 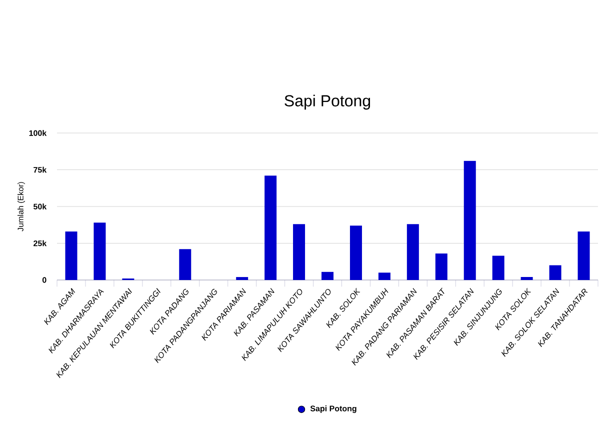 What do you see at coordinates (38, 133) in the screenshot?
I see `y-tick-label: 100k` at bounding box center [38, 133].